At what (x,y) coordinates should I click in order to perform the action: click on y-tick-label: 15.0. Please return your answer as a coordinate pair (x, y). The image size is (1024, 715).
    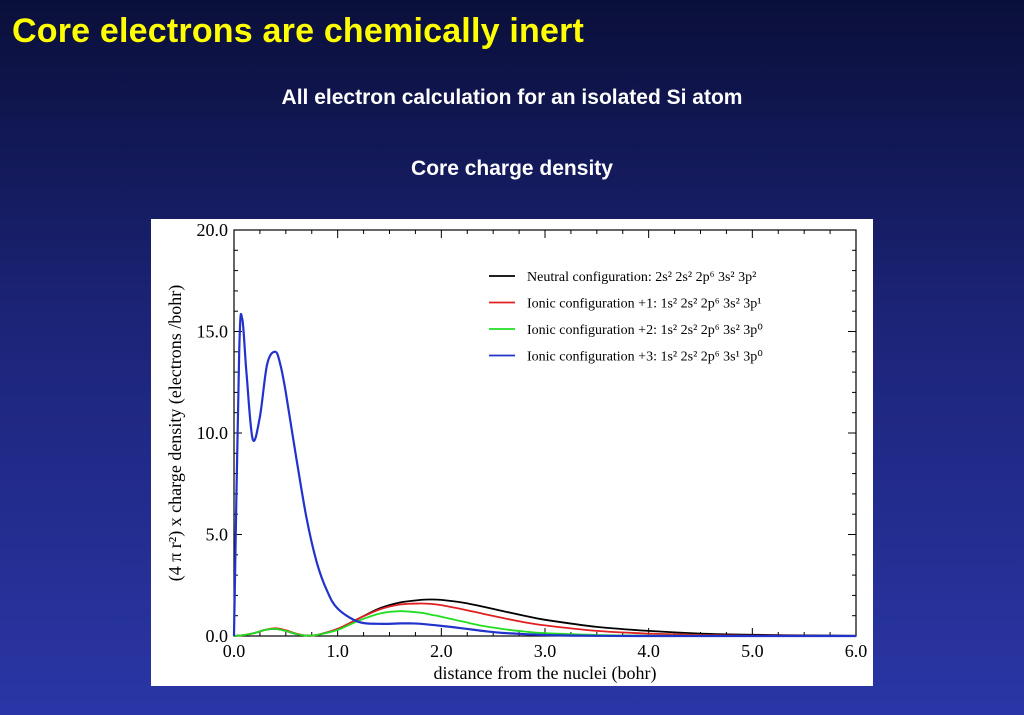
    Looking at the image, I should click on (213, 332).